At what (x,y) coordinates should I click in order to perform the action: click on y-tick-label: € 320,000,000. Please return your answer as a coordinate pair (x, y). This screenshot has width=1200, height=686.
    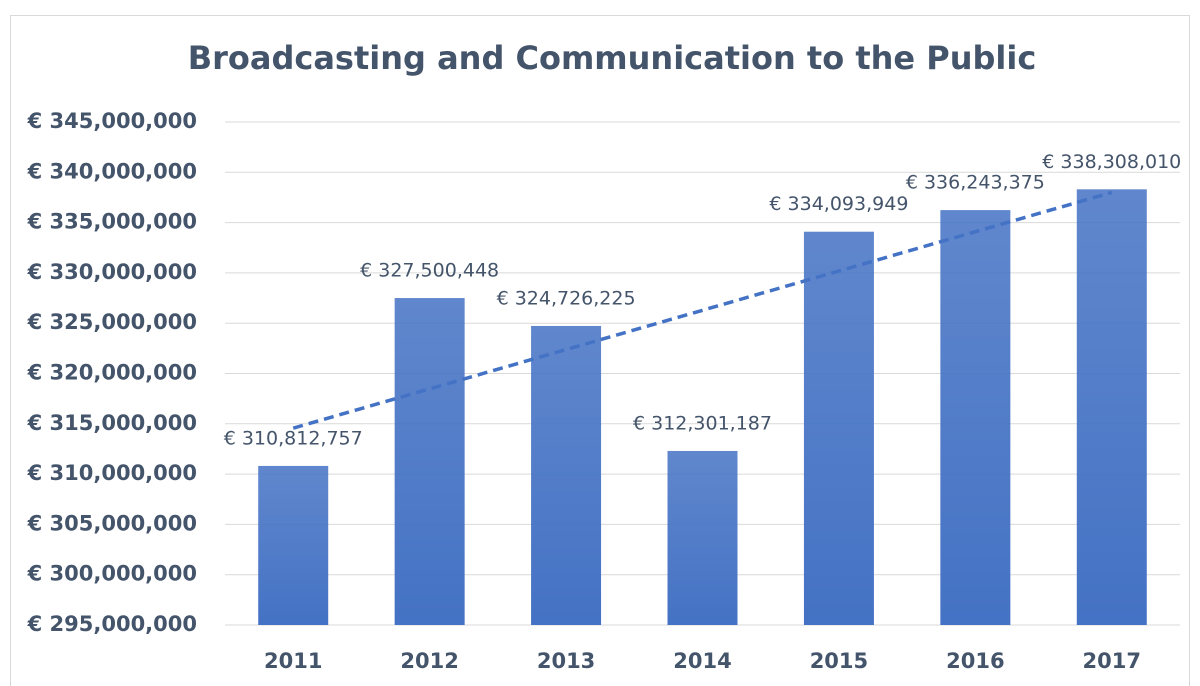
    Looking at the image, I should click on (112, 373).